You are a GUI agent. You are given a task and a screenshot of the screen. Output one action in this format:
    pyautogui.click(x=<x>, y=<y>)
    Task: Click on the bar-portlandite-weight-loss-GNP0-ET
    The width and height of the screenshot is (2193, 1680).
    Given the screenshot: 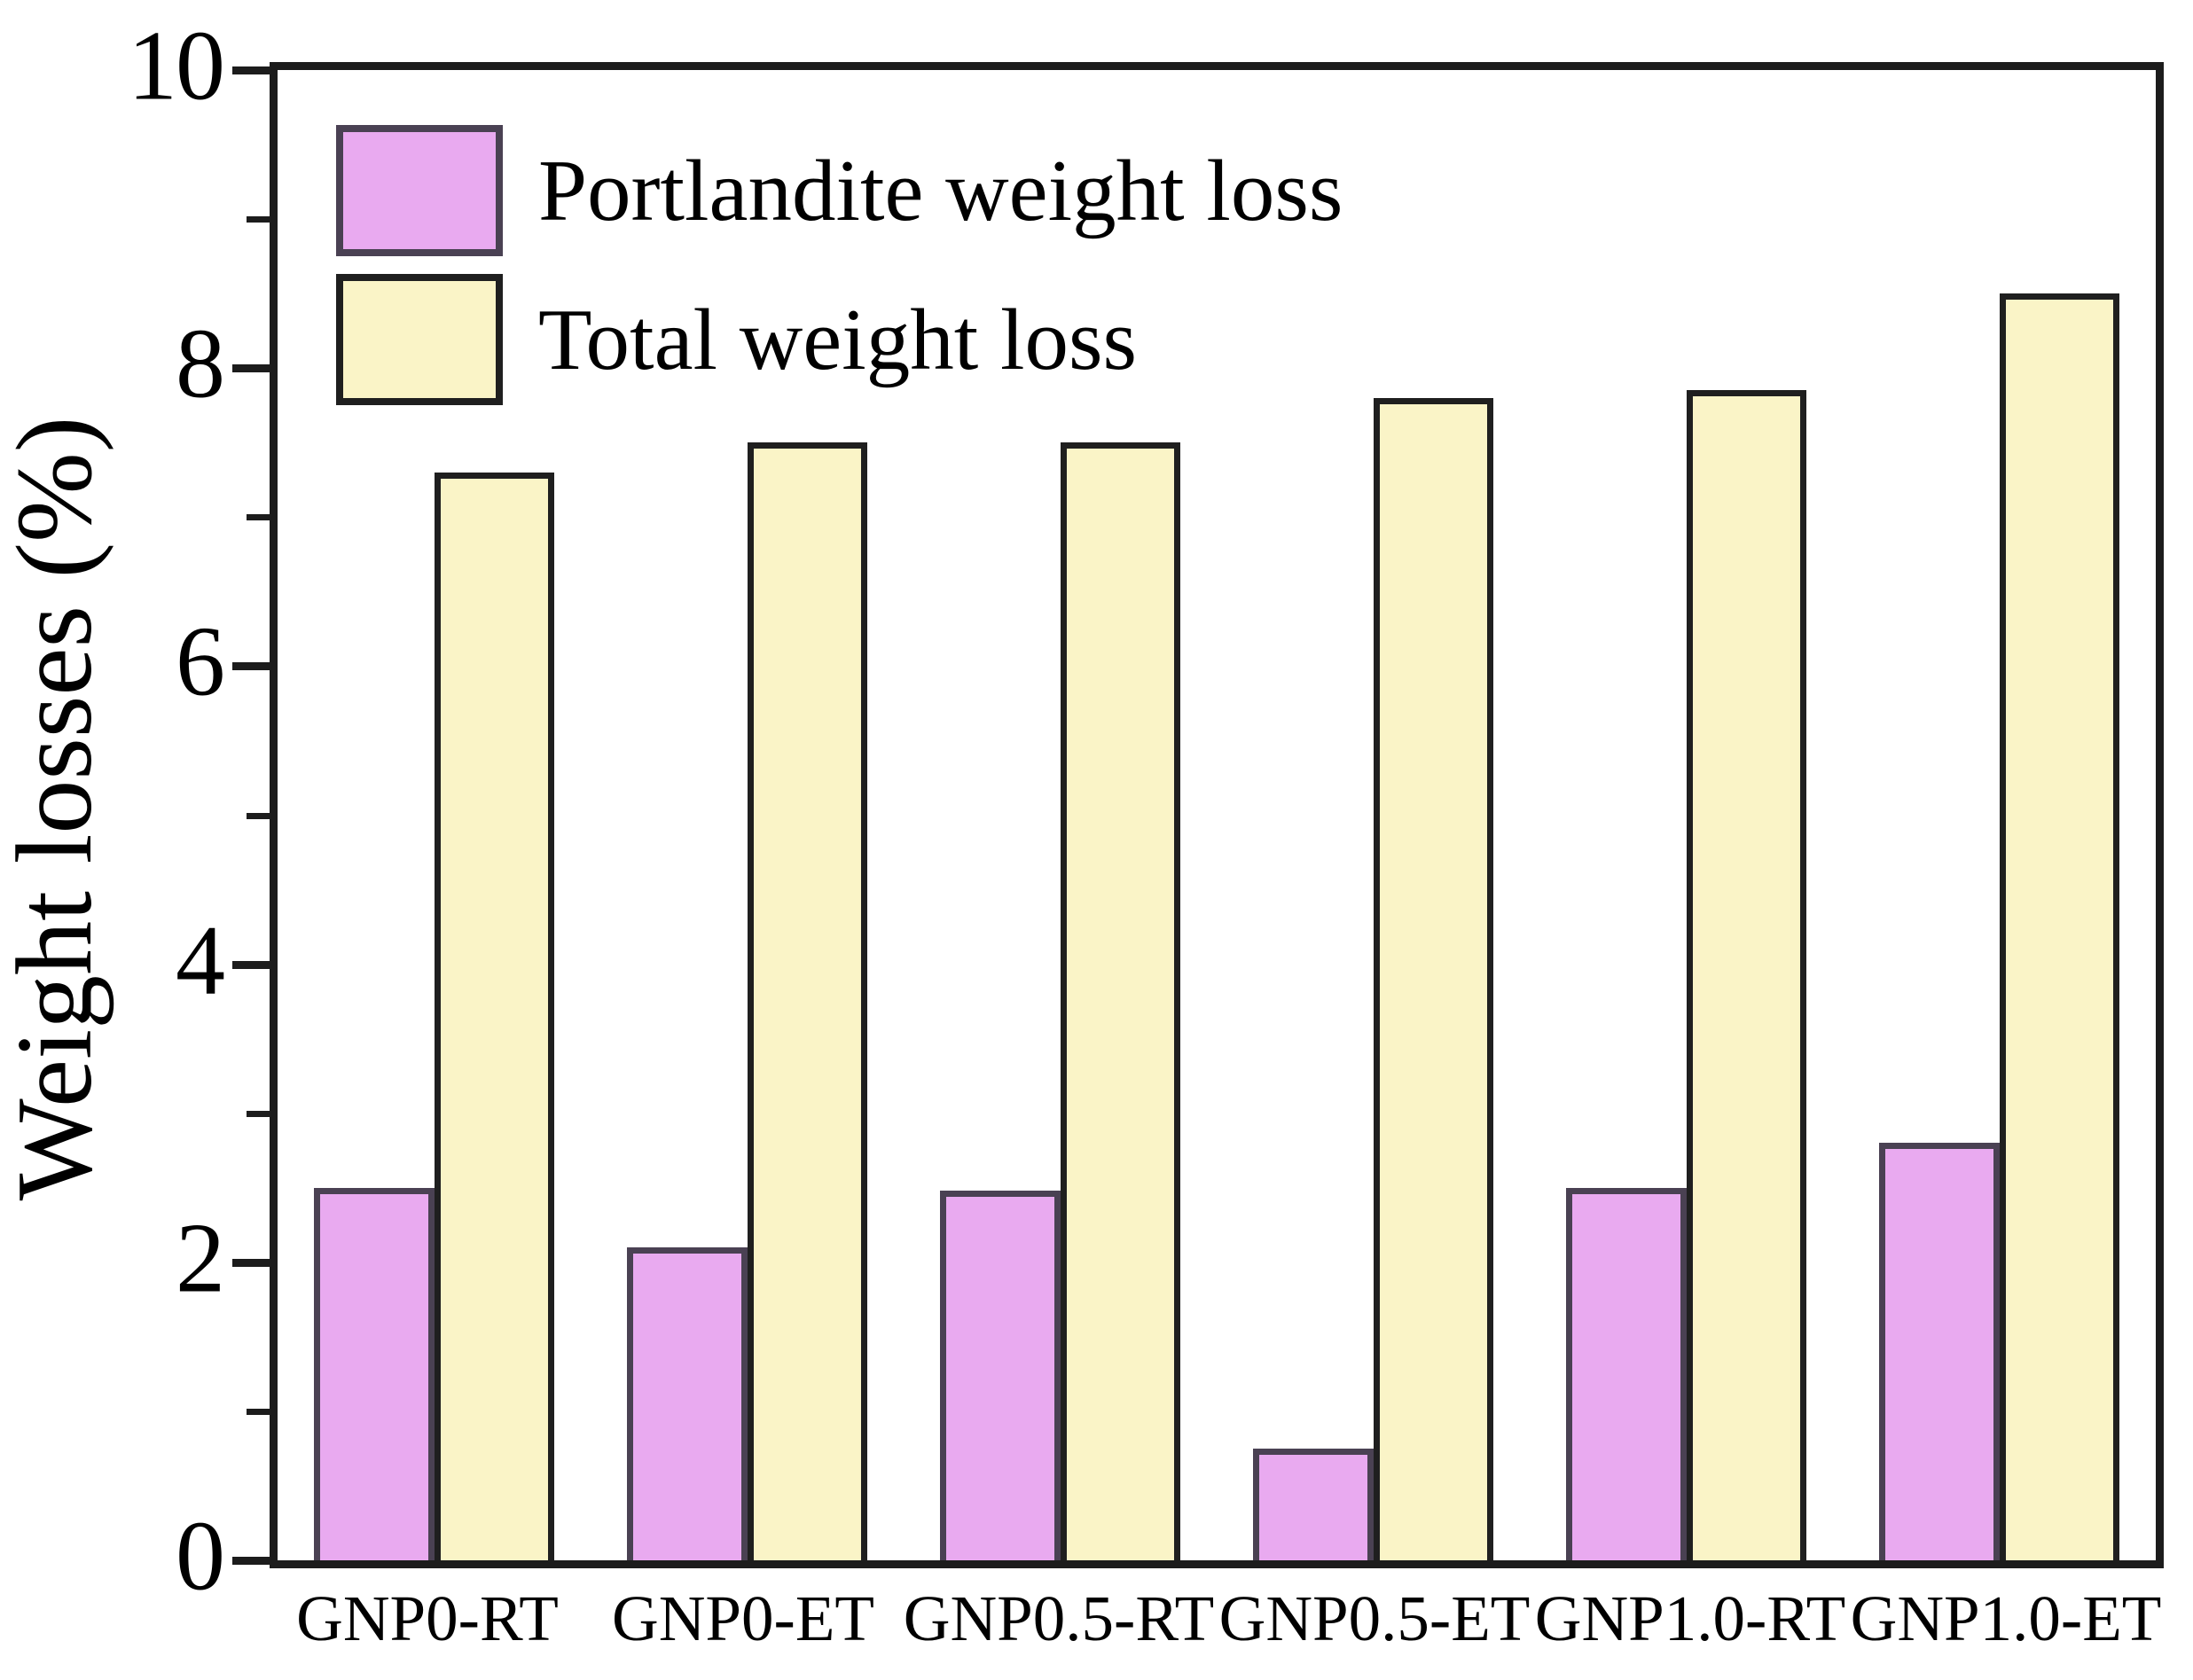 What is the action you would take?
    pyautogui.click(x=687, y=1403)
    